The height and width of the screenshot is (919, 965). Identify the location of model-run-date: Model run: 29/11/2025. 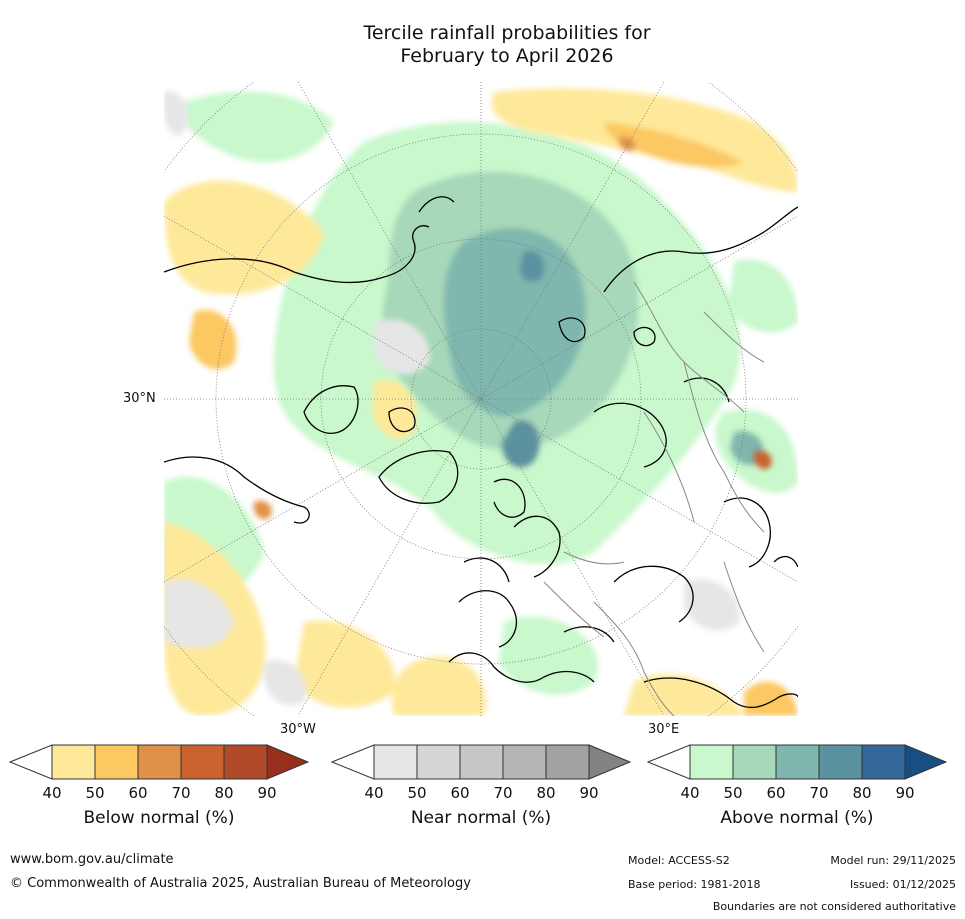
(893, 860).